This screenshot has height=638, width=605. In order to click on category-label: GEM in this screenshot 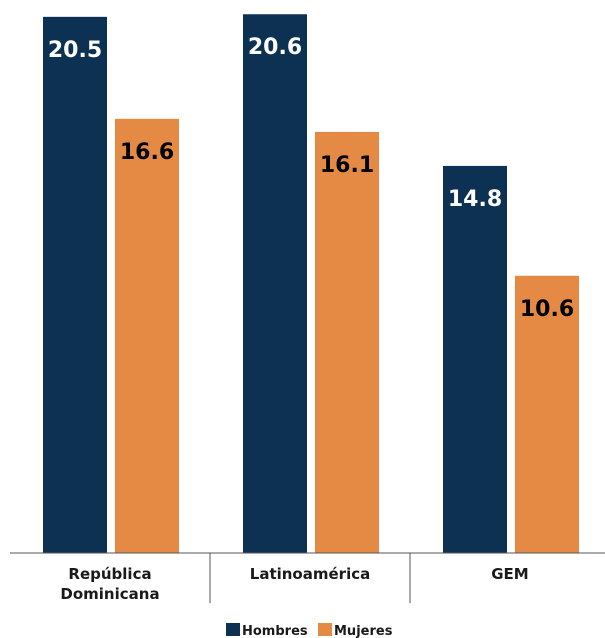, I will do `click(510, 574)`.